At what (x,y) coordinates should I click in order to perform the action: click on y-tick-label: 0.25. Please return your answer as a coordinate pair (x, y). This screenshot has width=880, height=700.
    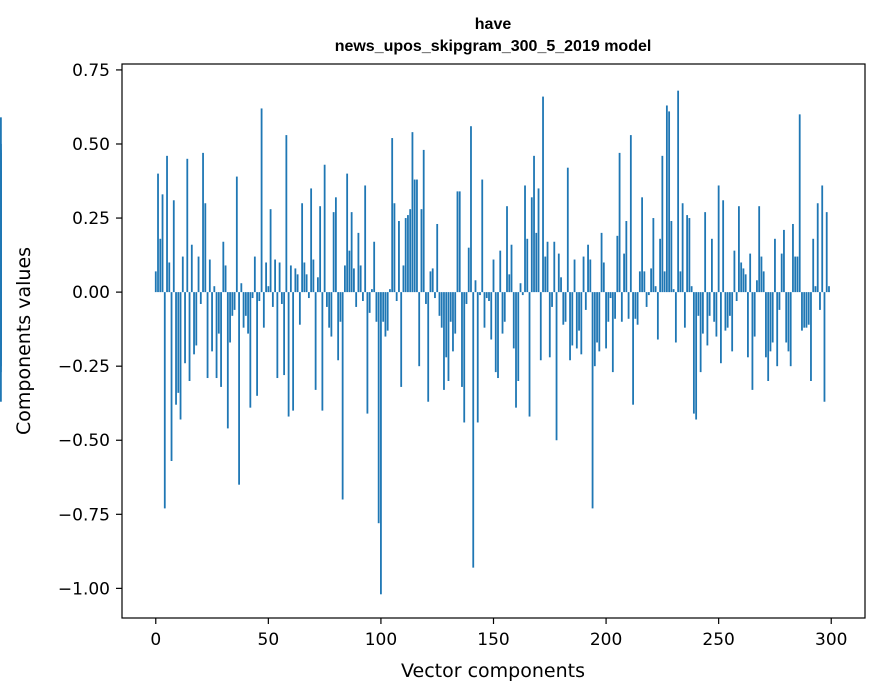
    Looking at the image, I should click on (91, 219).